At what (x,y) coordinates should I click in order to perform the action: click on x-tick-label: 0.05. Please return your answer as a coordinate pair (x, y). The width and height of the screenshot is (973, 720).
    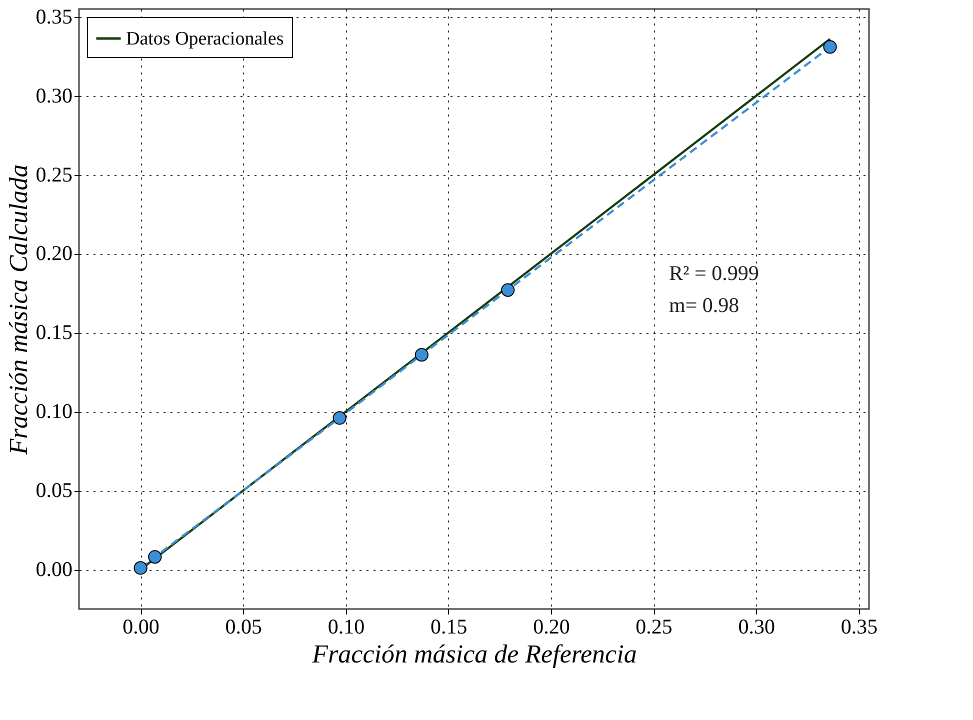
    Looking at the image, I should click on (243, 626).